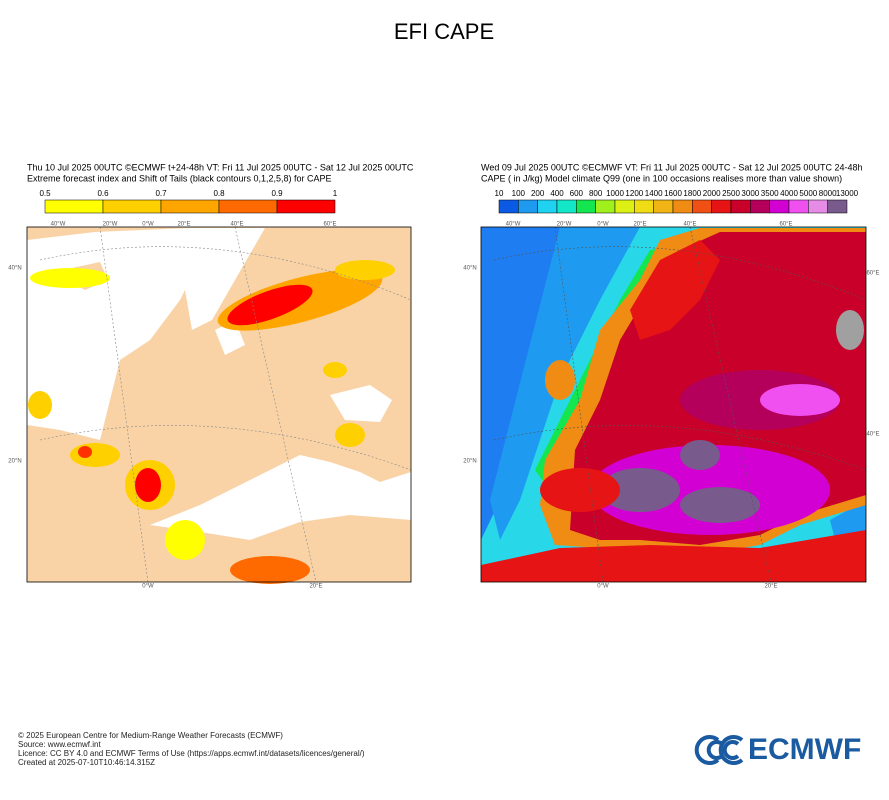 The height and width of the screenshot is (800, 889). What do you see at coordinates (161, 193) in the screenshot?
I see `colorbar-label: 0.7` at bounding box center [161, 193].